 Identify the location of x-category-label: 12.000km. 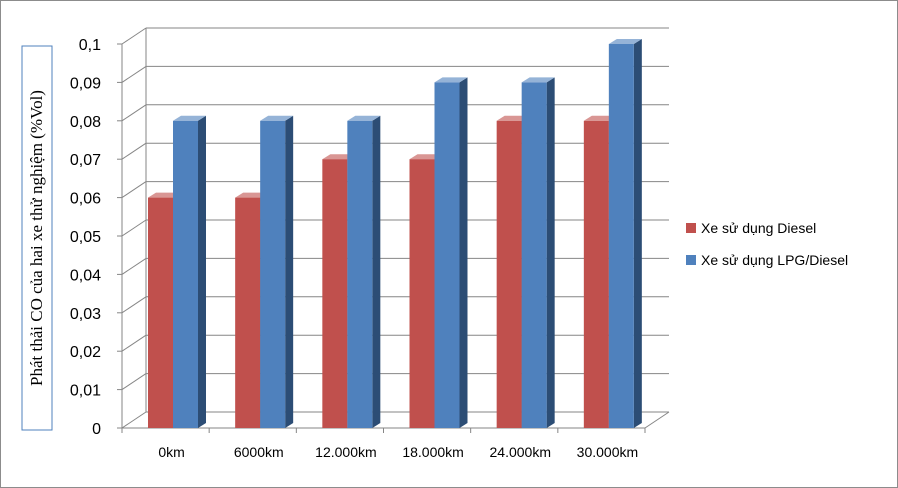
(345, 452).